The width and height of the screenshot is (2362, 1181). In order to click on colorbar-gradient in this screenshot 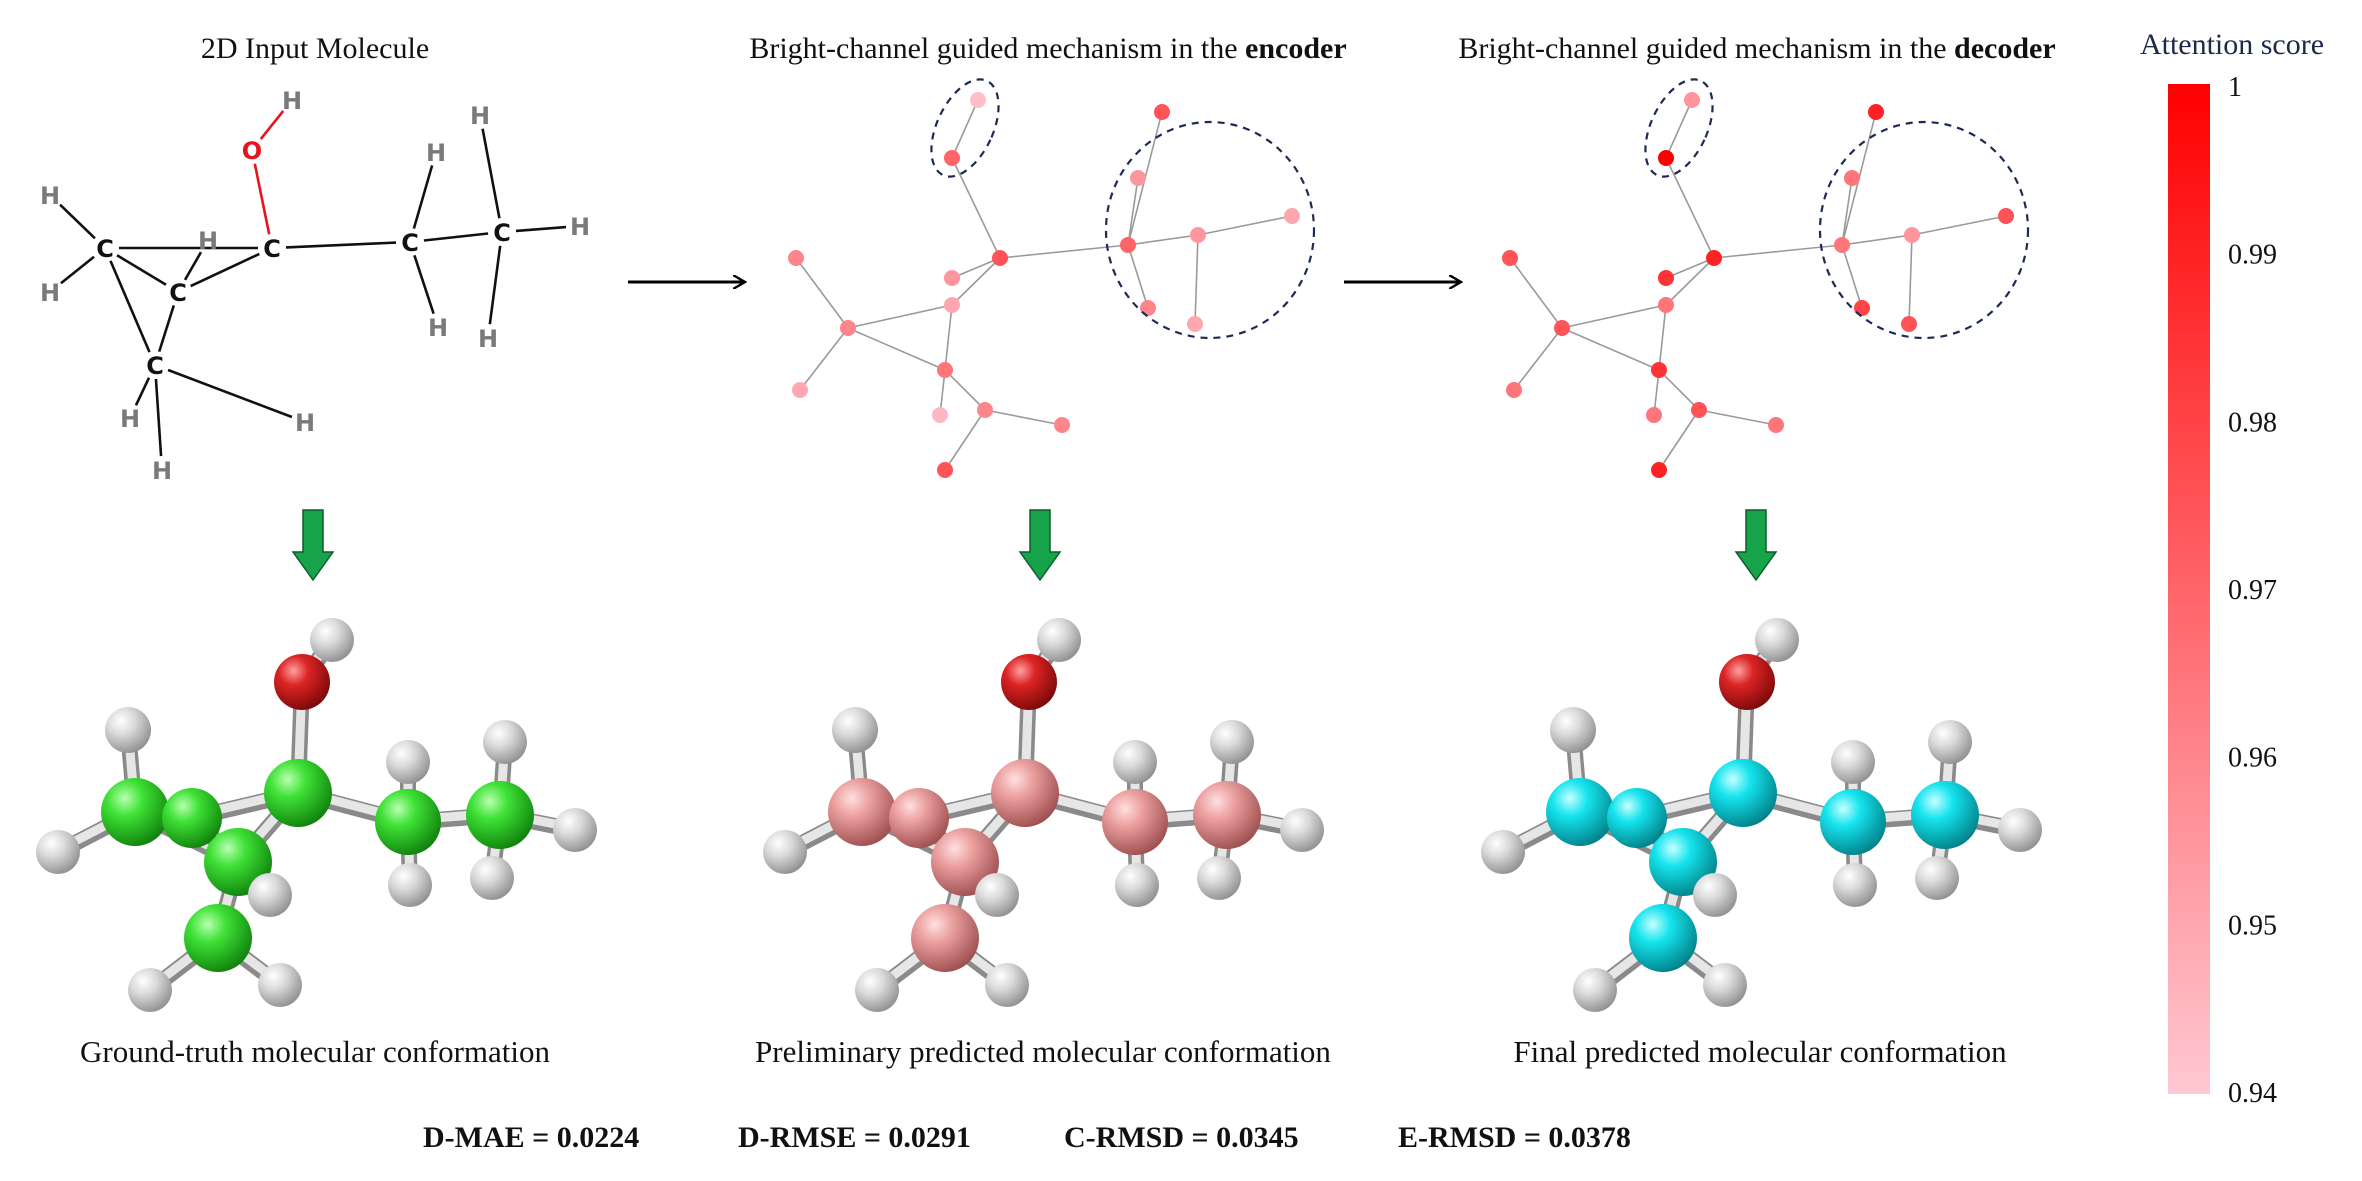, I will do `click(2189, 589)`.